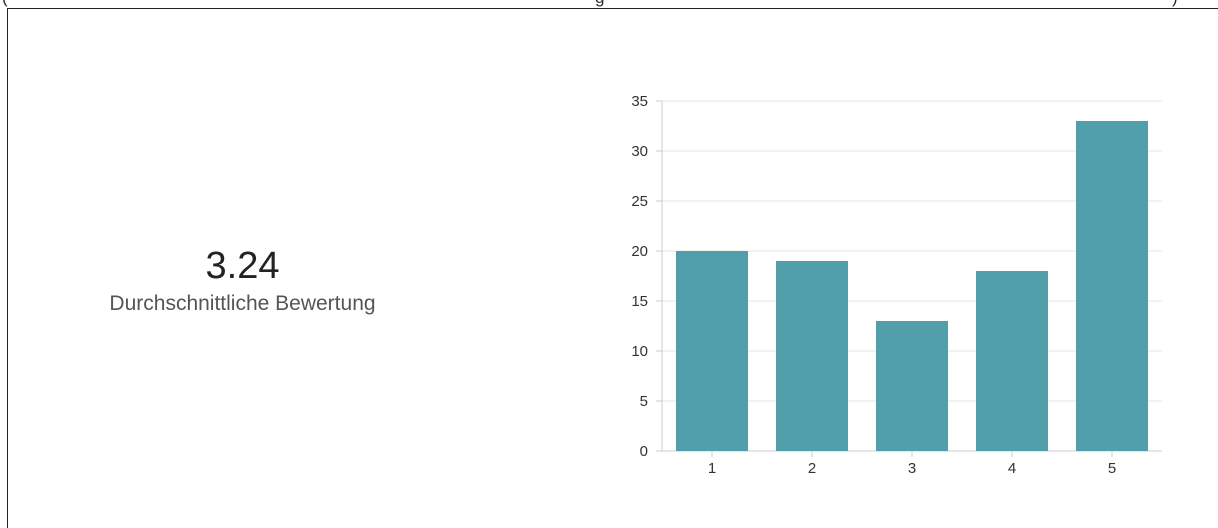  I want to click on caption-fragment-middle: g, so click(599, 3).